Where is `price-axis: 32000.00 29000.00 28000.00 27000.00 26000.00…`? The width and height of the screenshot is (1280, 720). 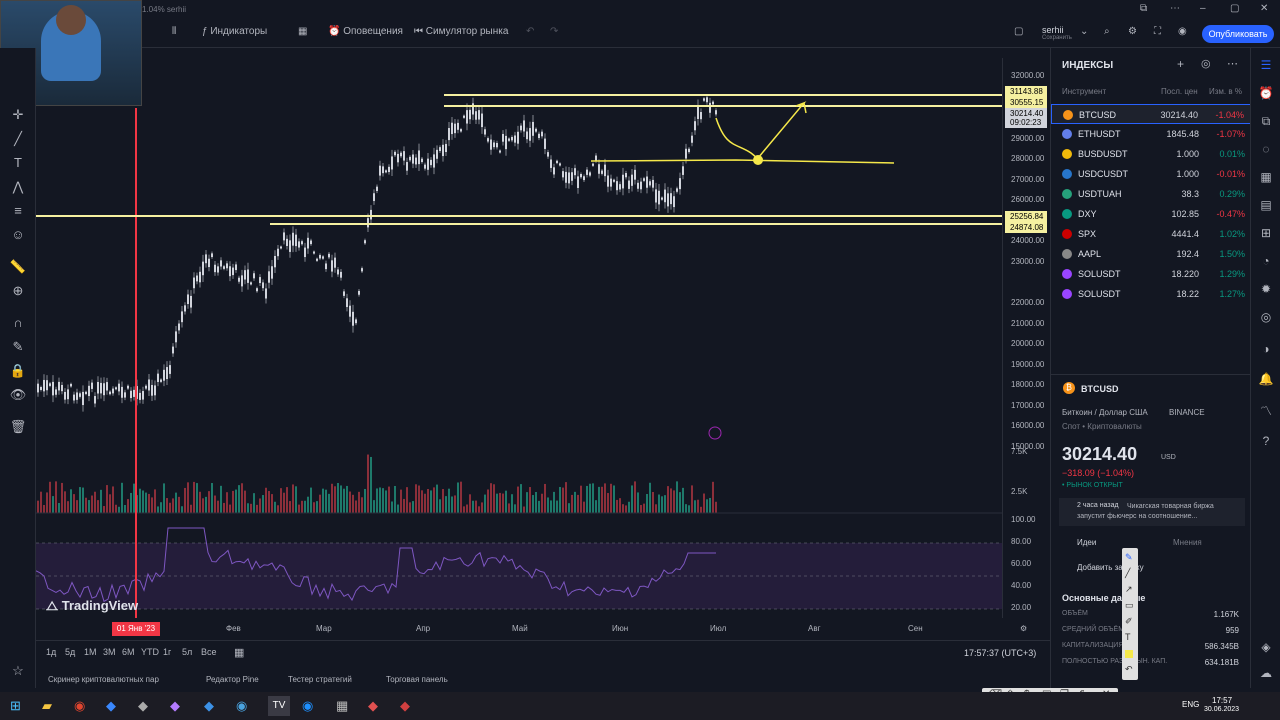
price-axis: 32000.00 29000.00 28000.00 27000.00 26000.00… is located at coordinates (1025, 338).